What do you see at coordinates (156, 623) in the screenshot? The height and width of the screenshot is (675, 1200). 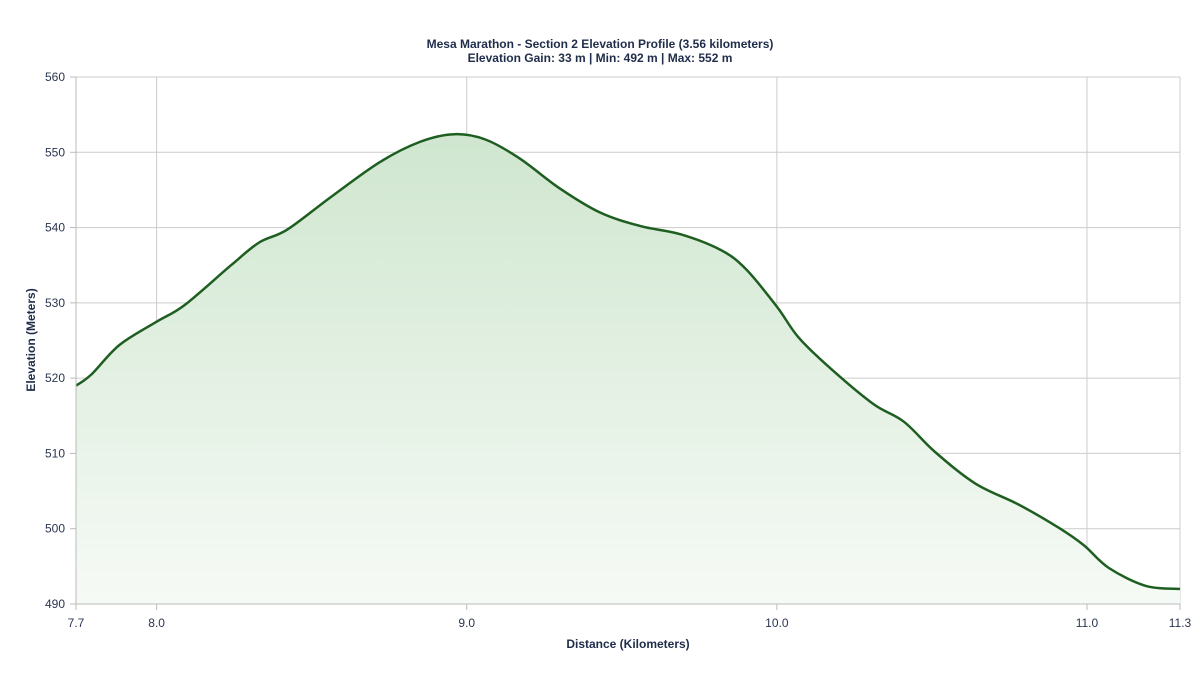 I see `x-tick-label: 8.0` at bounding box center [156, 623].